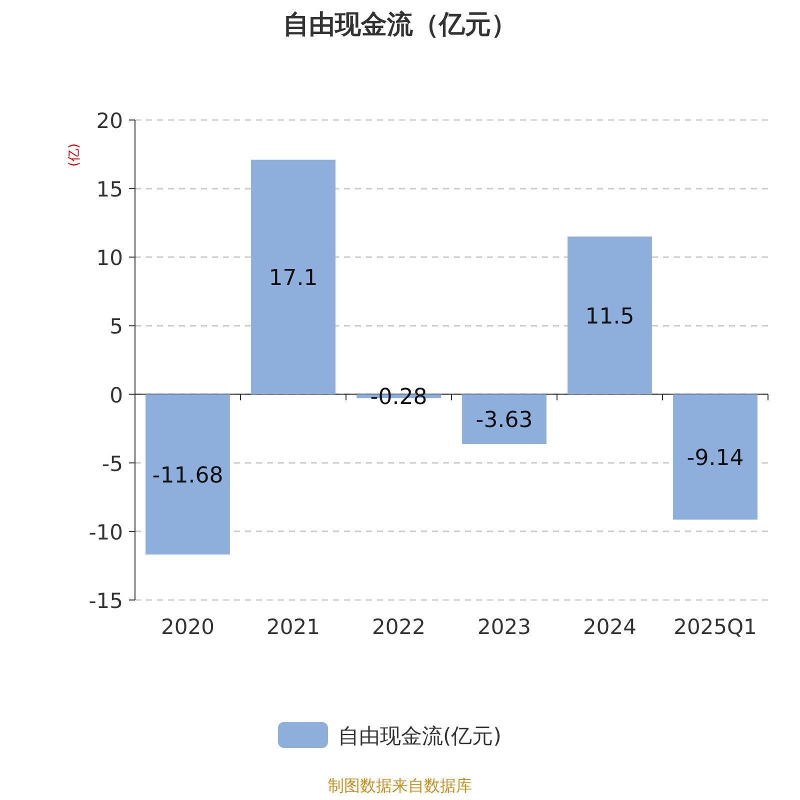  Describe the element at coordinates (116, 395) in the screenshot. I see `y-tick-label: 0` at that location.